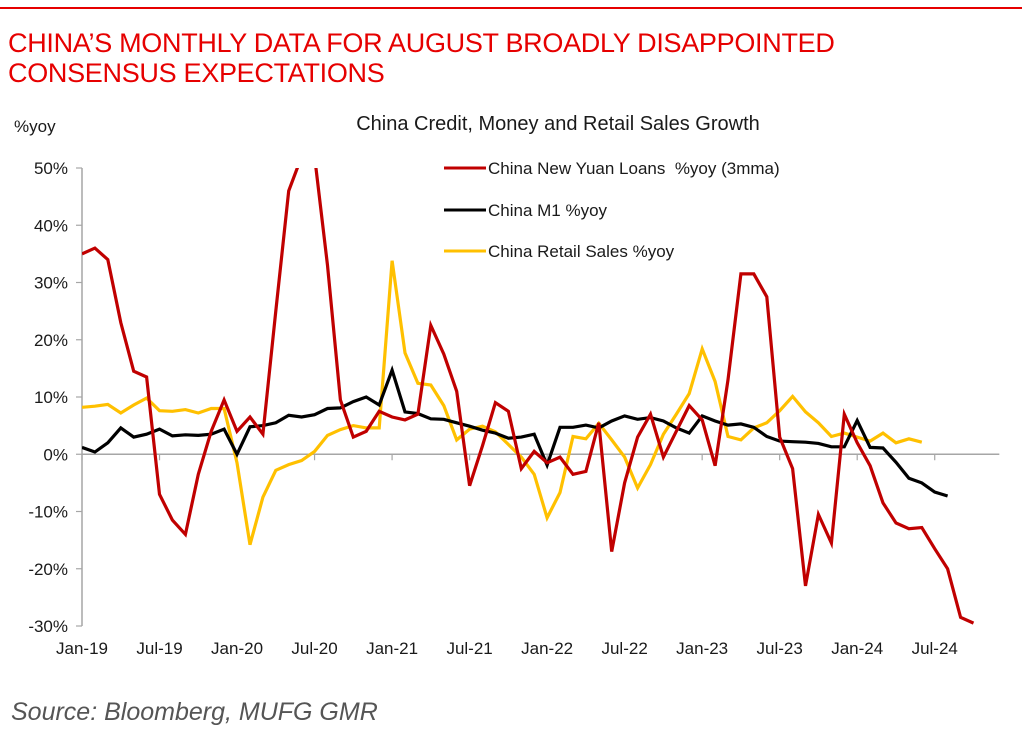  I want to click on x-tick-label: Jan-19, so click(82, 648).